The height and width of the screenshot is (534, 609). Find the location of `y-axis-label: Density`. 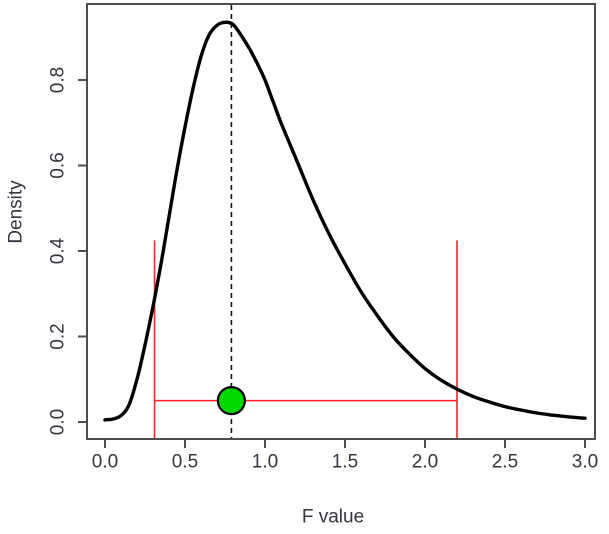

y-axis-label: Density is located at coordinates (16, 212).